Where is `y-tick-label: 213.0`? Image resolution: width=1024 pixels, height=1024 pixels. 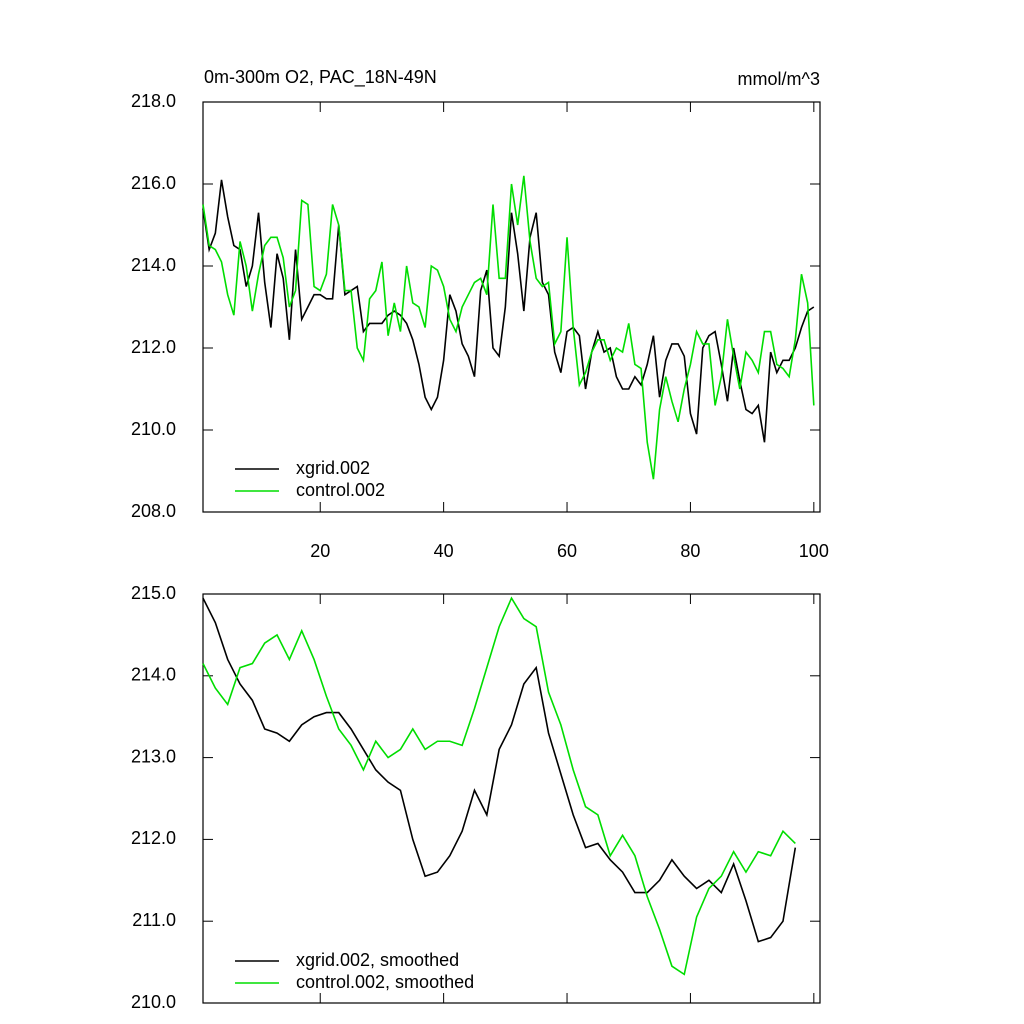
y-tick-label: 213.0 is located at coordinates (153, 756).